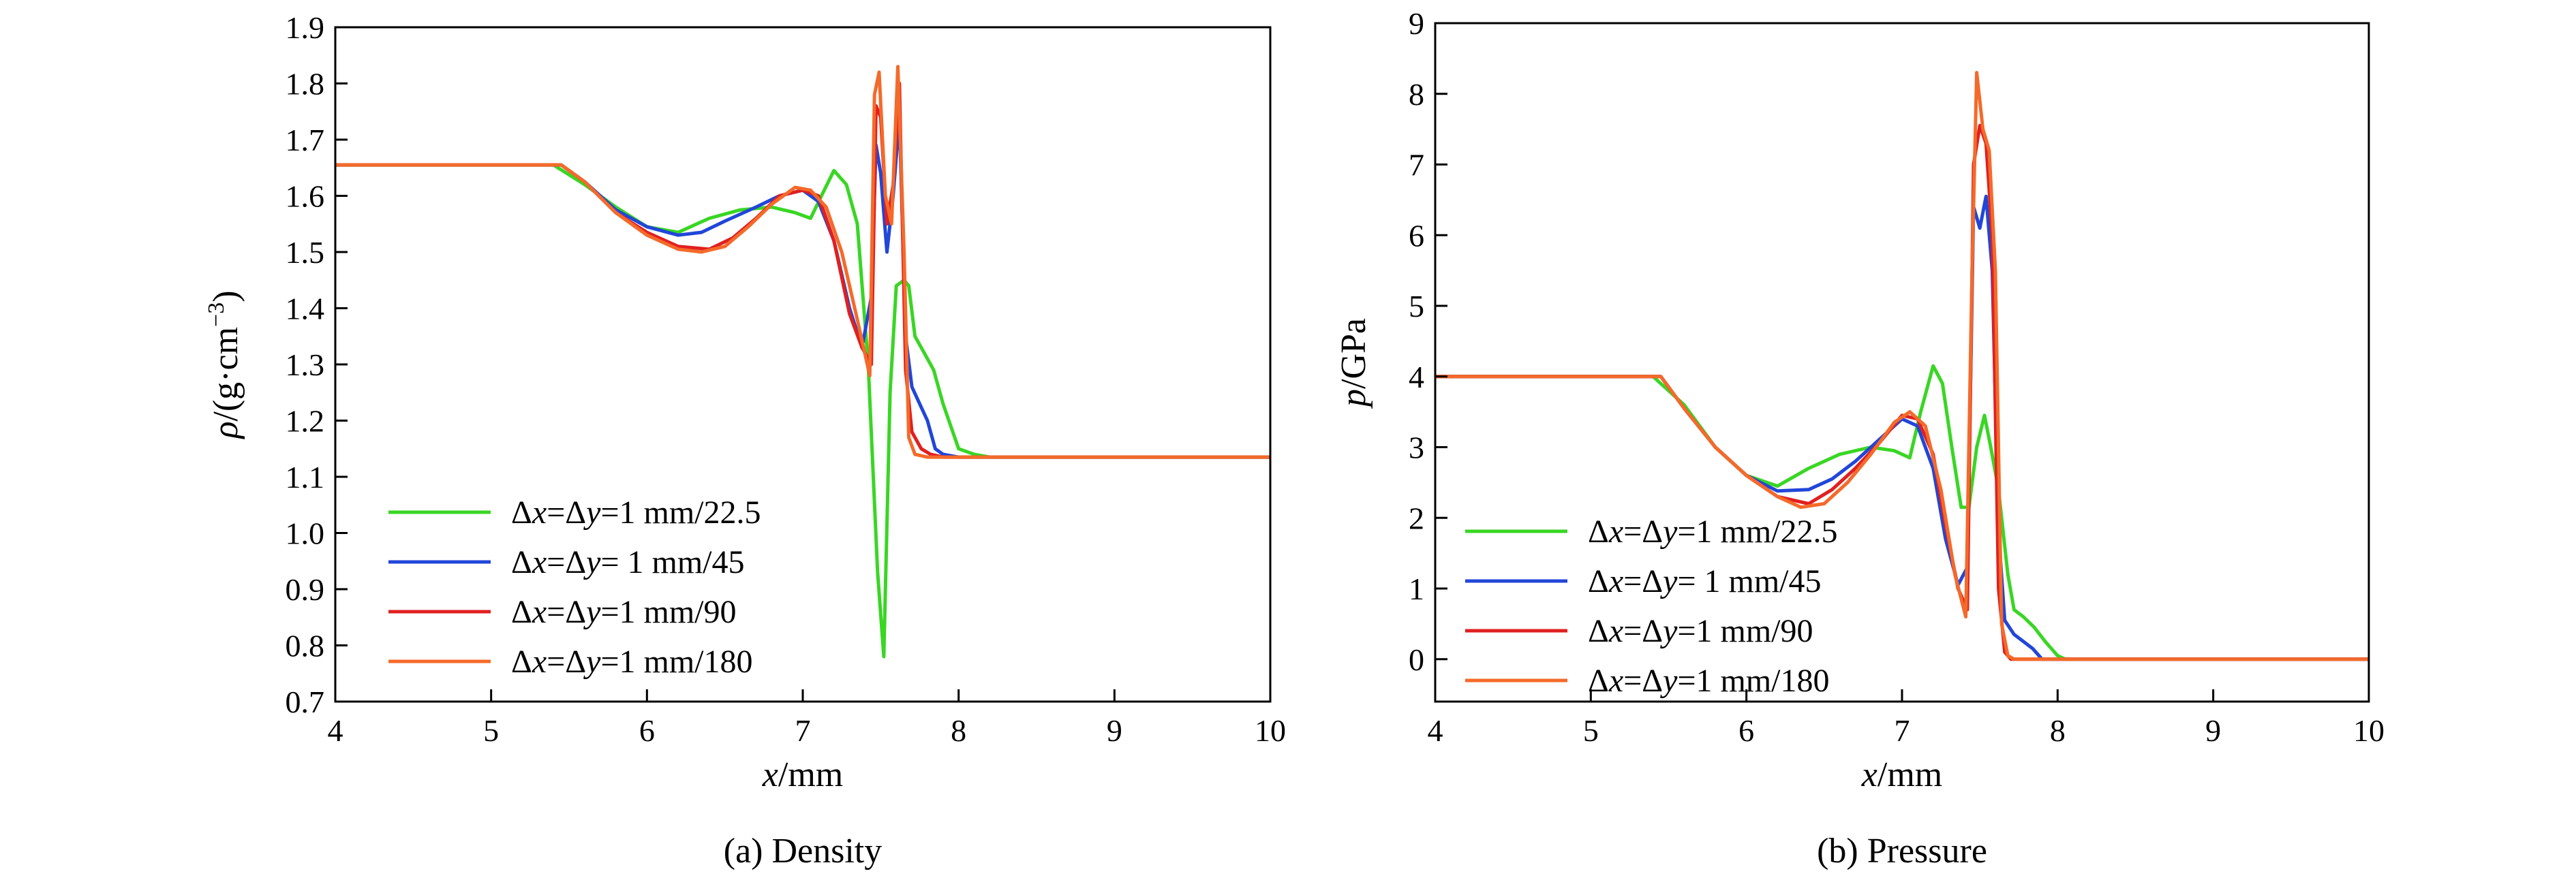  Describe the element at coordinates (1417, 518) in the screenshot. I see `y-tick-label: 2` at that location.